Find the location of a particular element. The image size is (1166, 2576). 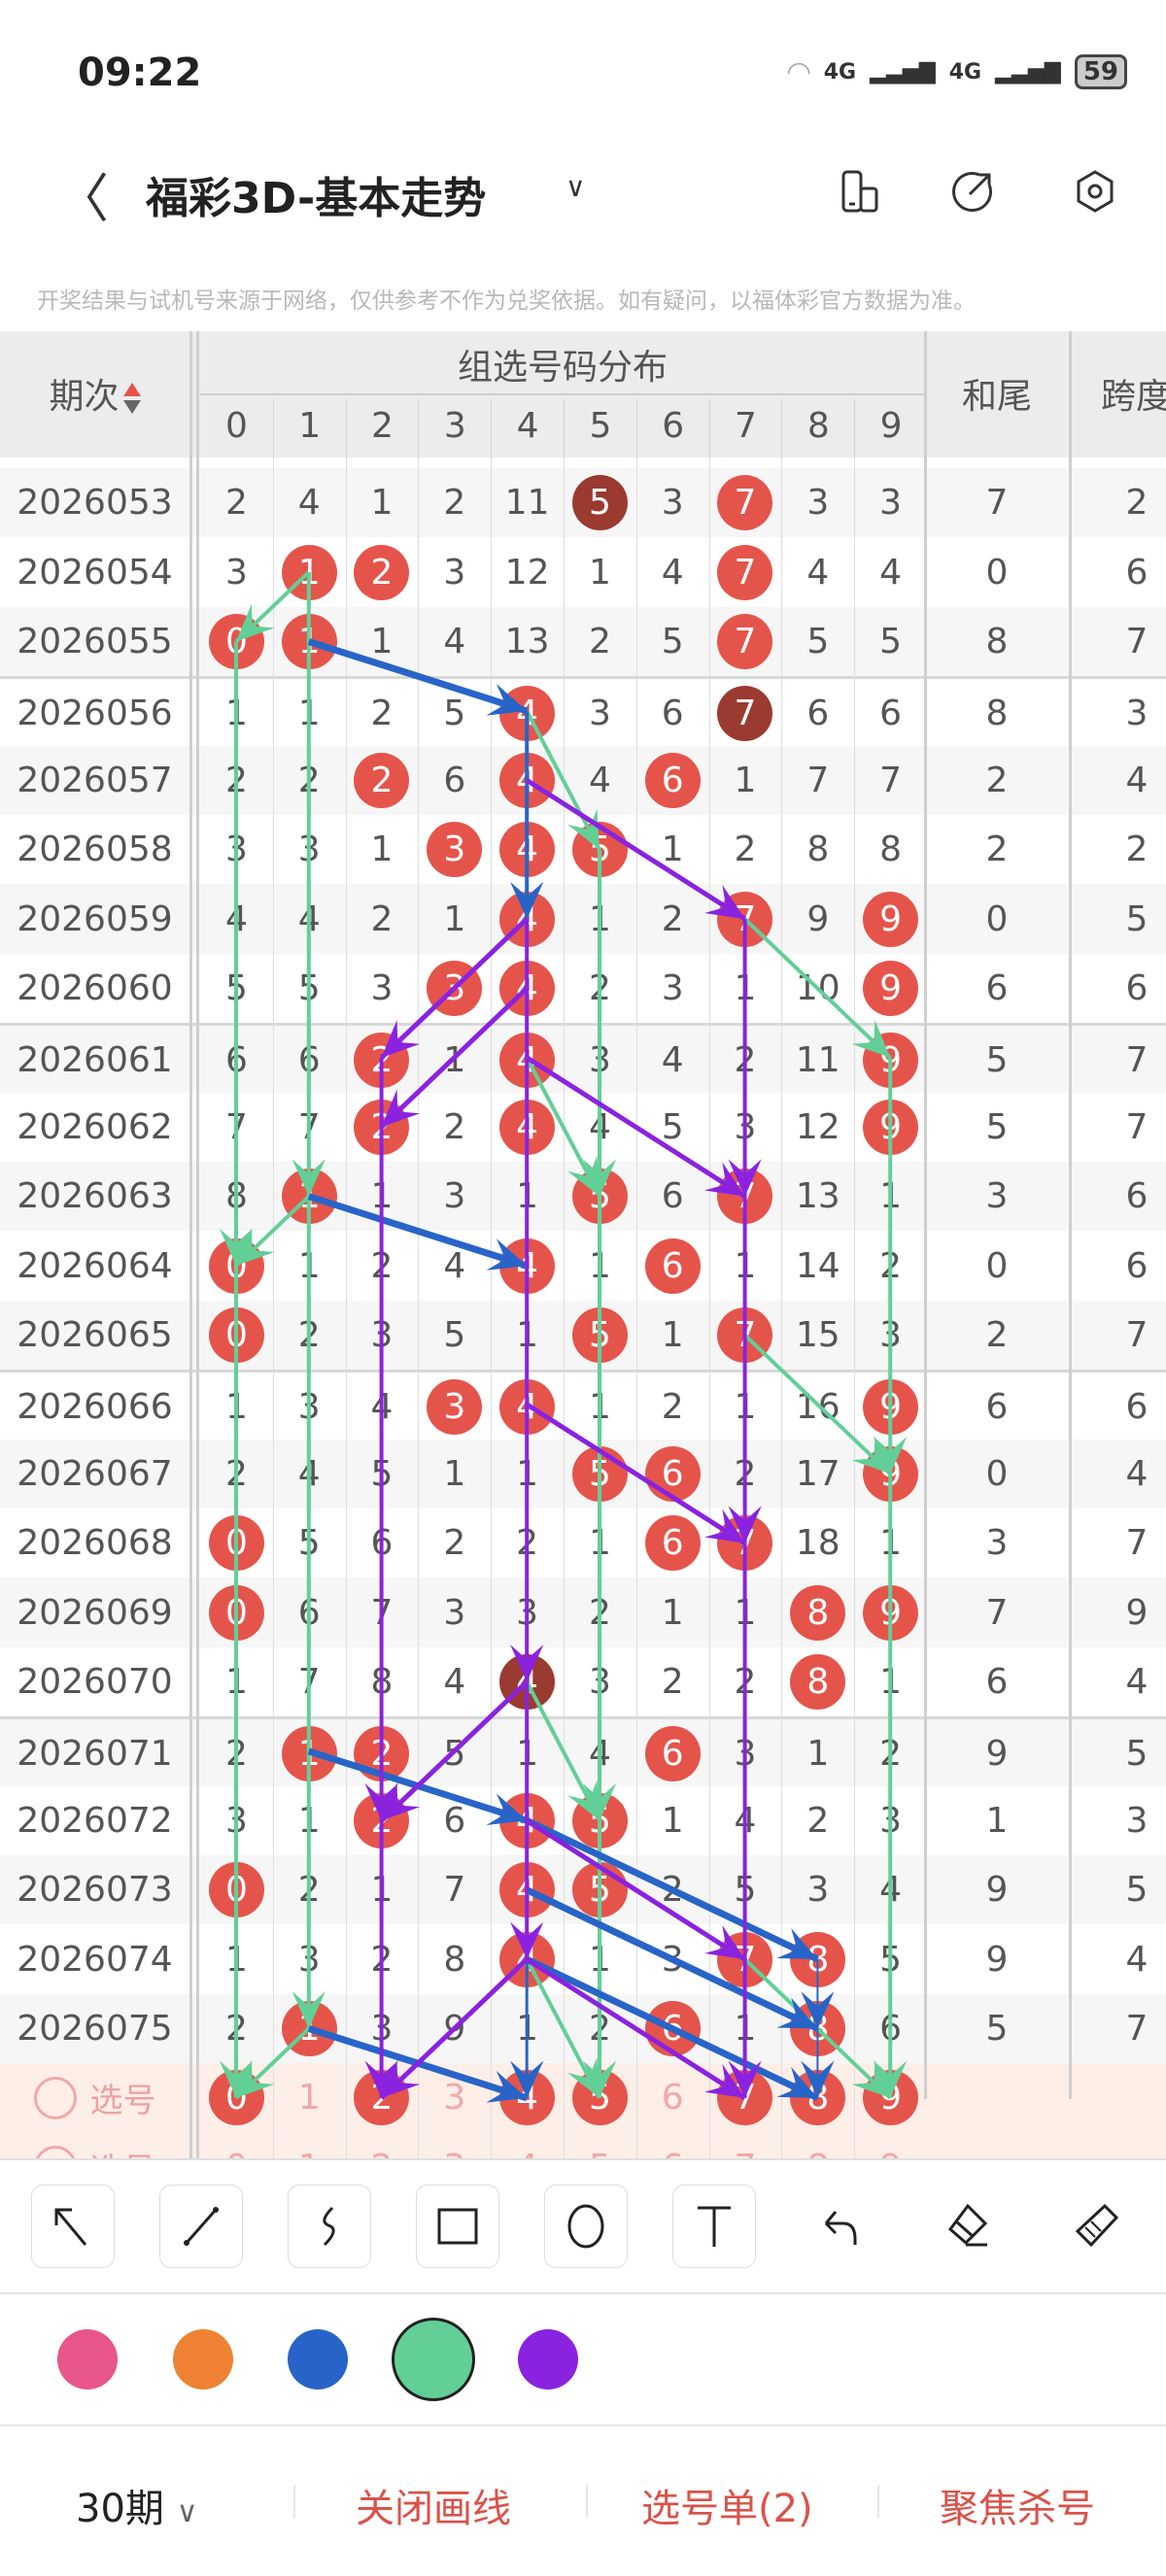

page-title: 福彩3D-基本走势 is located at coordinates (316, 198).